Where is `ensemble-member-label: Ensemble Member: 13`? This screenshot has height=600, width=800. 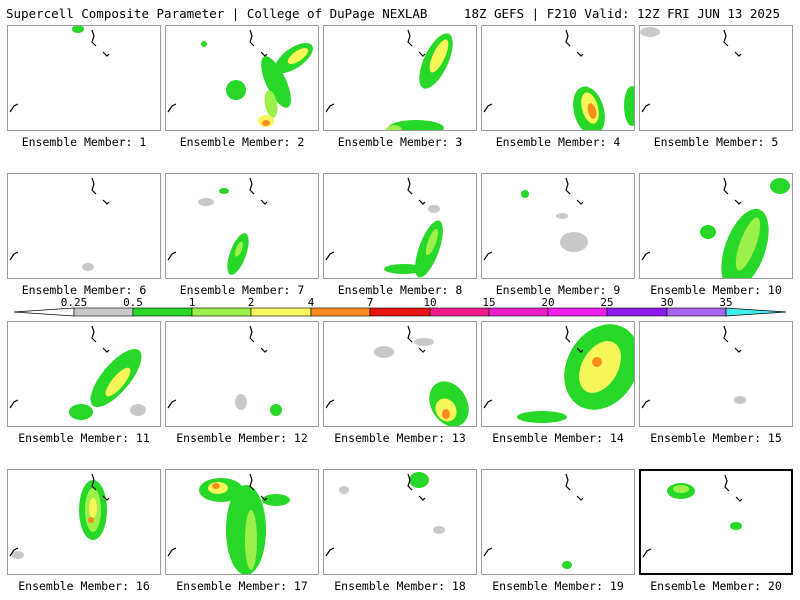 ensemble-member-label: Ensemble Member: 13 is located at coordinates (400, 438).